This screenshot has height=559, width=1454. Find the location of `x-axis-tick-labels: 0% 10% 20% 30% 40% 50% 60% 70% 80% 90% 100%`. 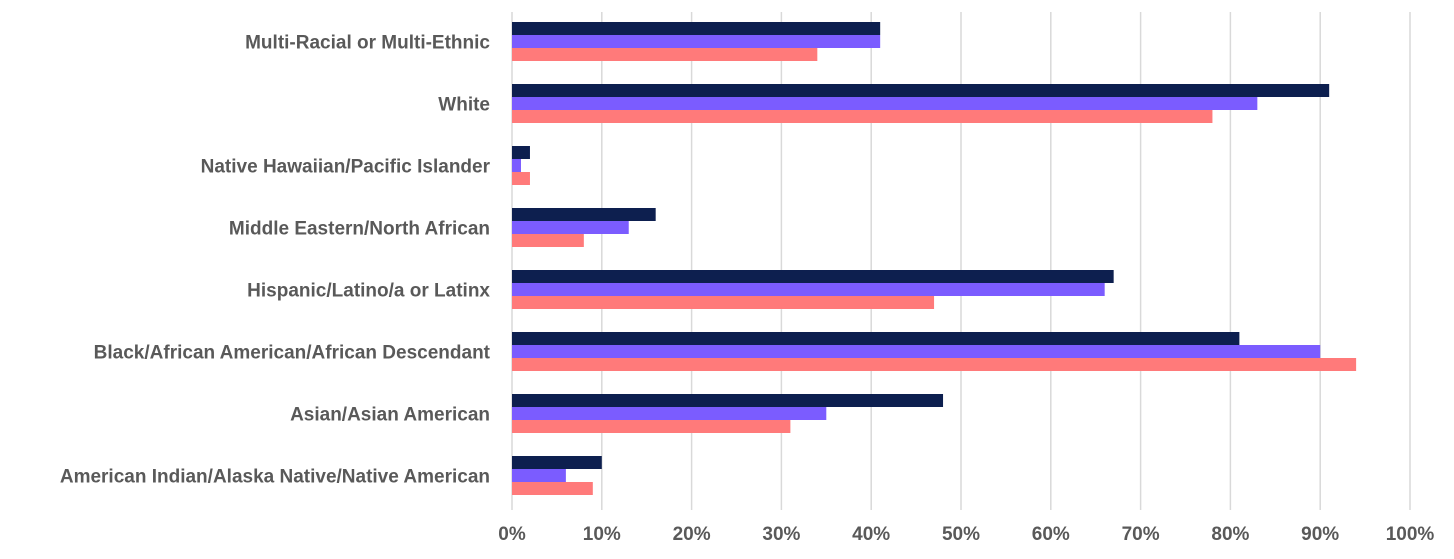

x-axis-tick-labels: 0% 10% 20% 30% 40% 50% 60% 70% 80% 90% 100% is located at coordinates (966, 534).